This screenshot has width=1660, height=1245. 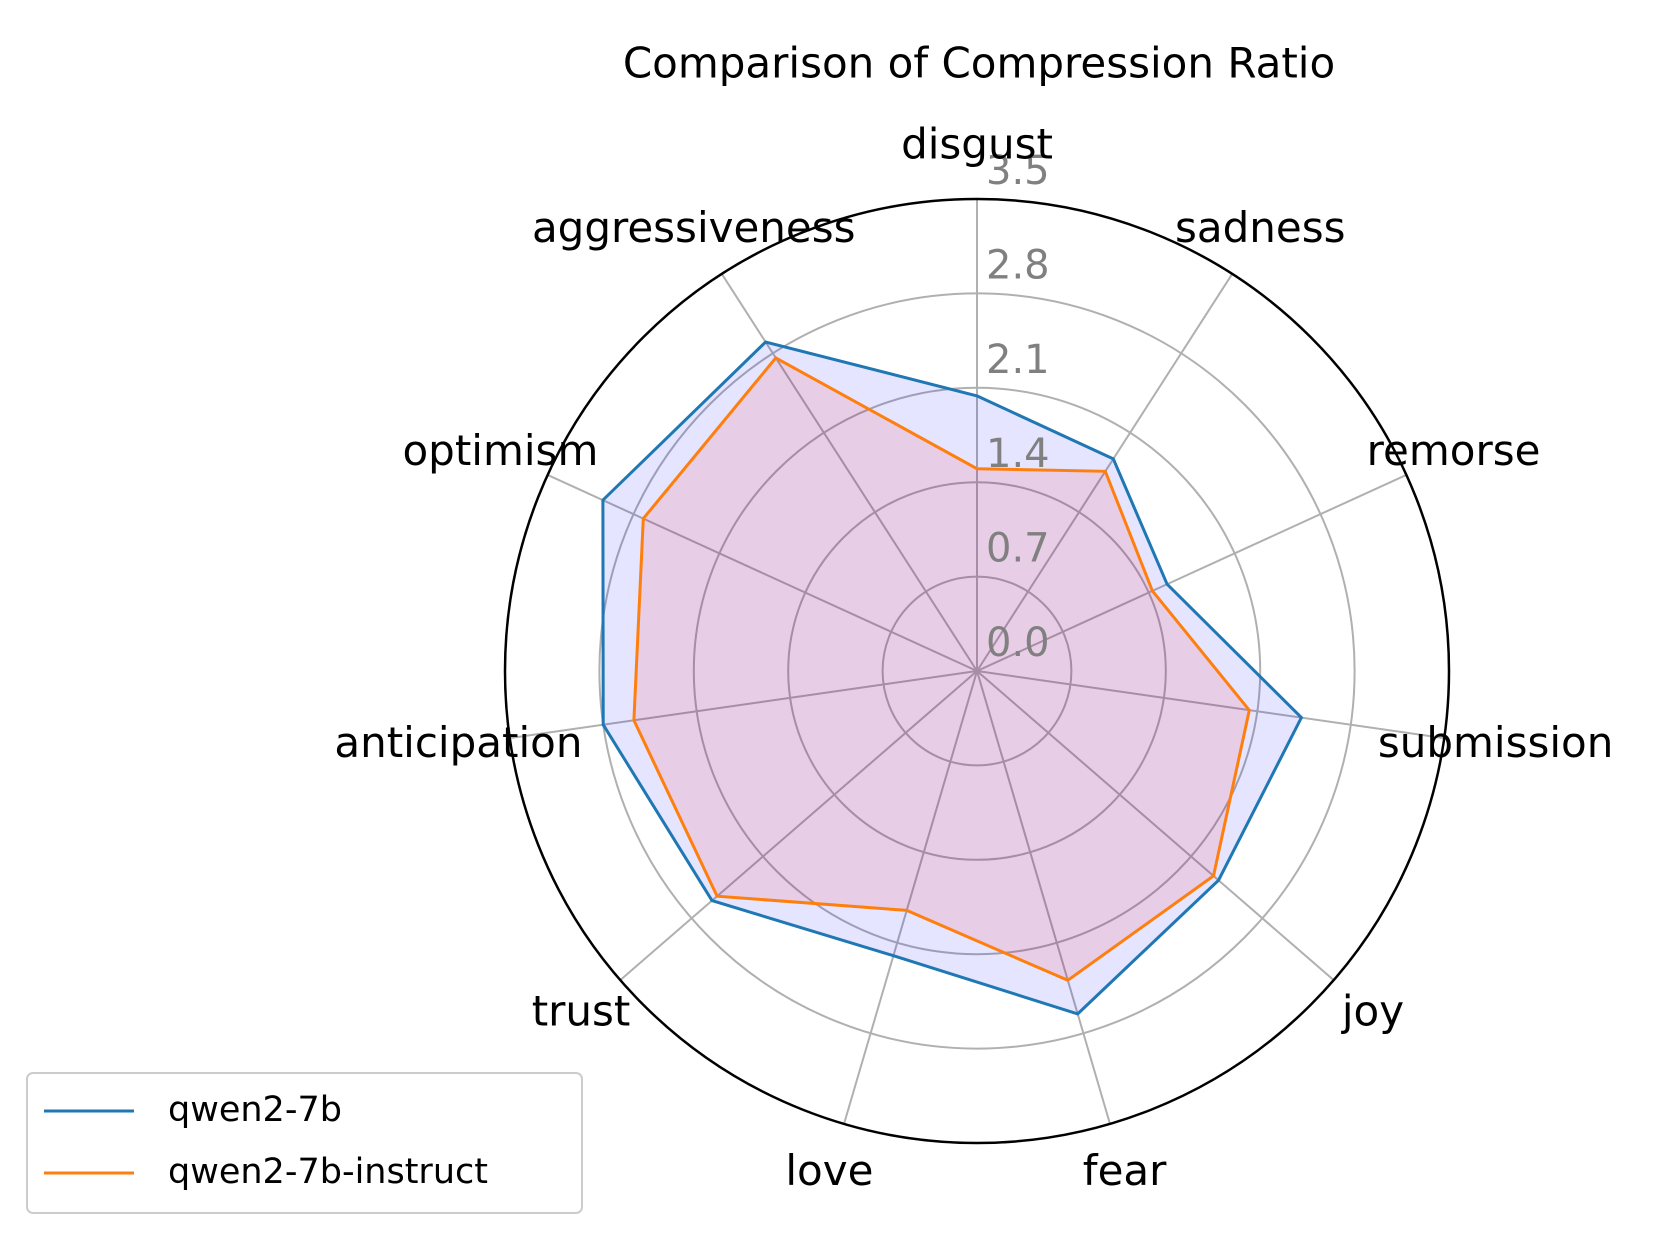 What do you see at coordinates (255, 1110) in the screenshot?
I see `legend-label: qwen2-7b` at bounding box center [255, 1110].